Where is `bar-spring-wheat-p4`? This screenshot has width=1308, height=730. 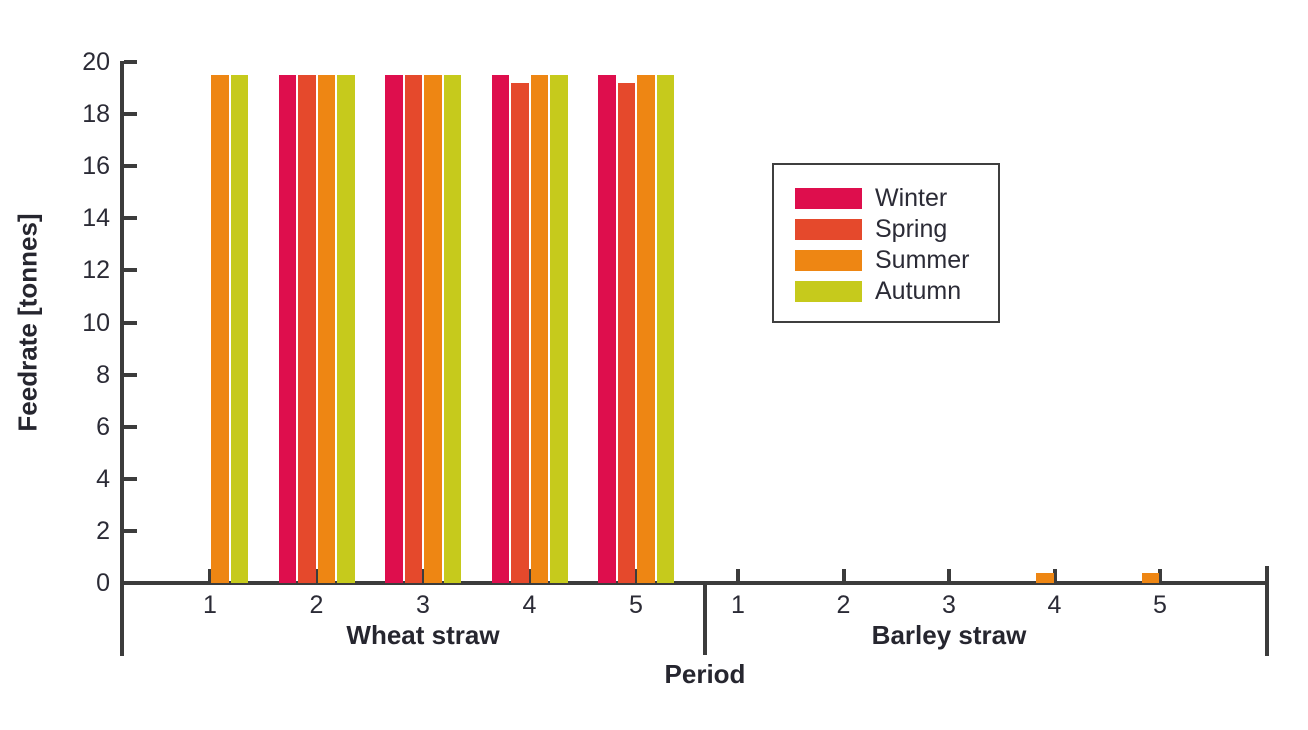
bar-spring-wheat-p4 is located at coordinates (520, 332).